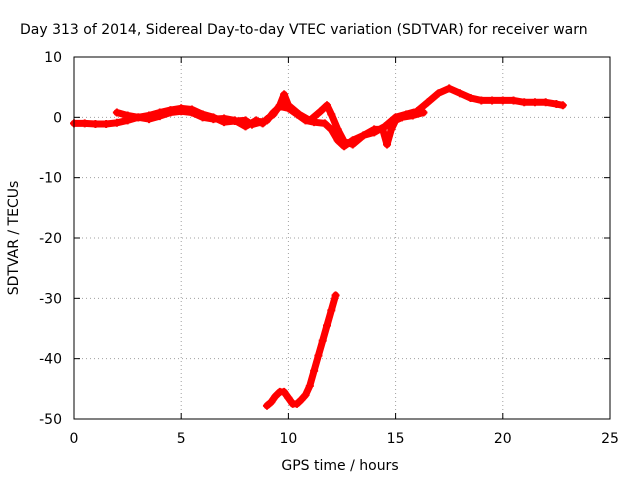 Image resolution: width=640 pixels, height=480 pixels. Describe the element at coordinates (57, 118) in the screenshot. I see `y-tick-label: 0` at that location.